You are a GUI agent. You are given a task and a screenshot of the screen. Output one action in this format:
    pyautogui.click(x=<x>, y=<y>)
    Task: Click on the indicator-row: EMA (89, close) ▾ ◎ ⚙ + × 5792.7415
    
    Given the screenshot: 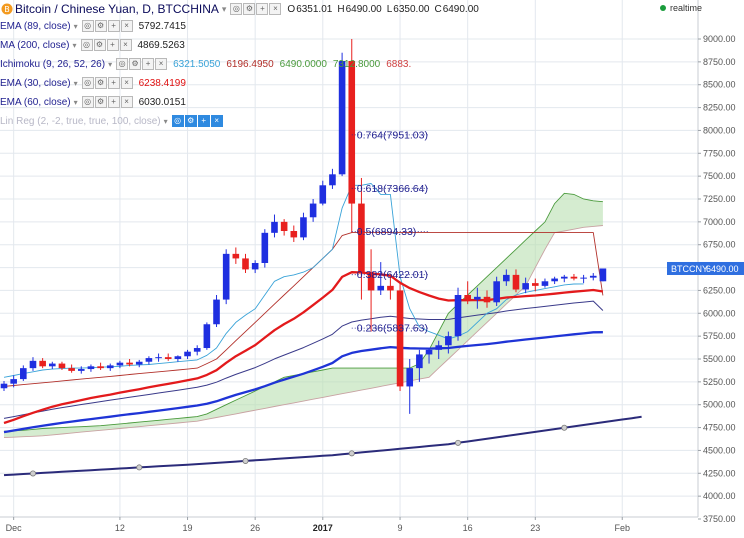 What is the action you would take?
    pyautogui.click(x=96, y=26)
    